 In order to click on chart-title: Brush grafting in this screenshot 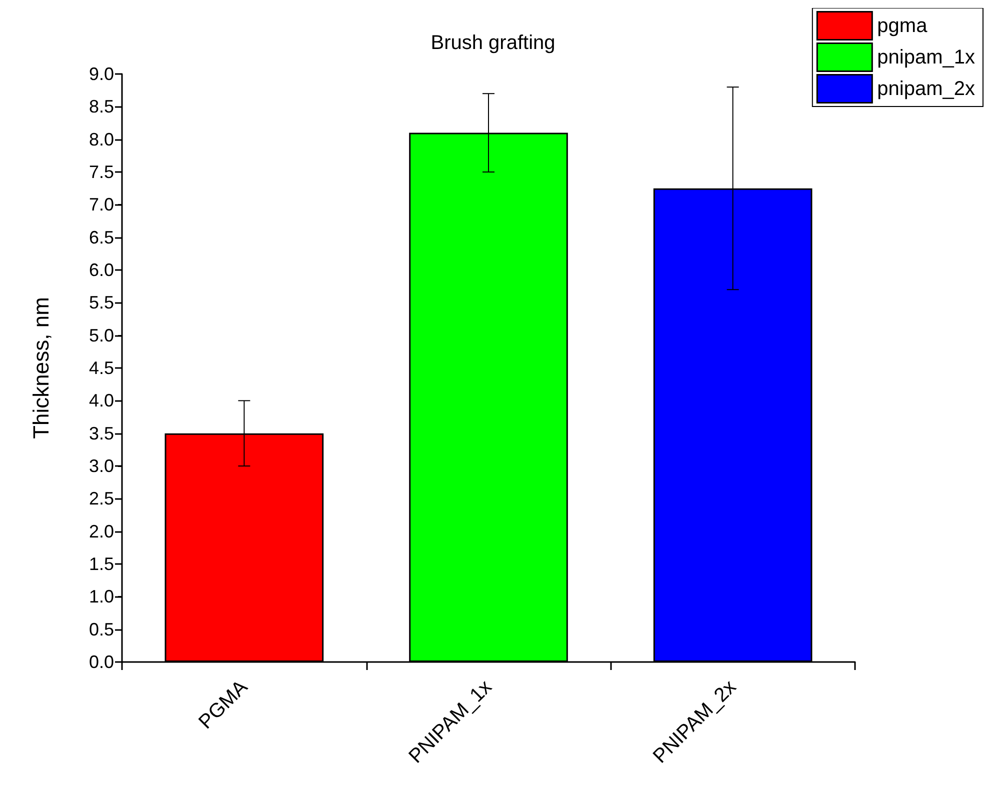, I will do `click(493, 43)`.